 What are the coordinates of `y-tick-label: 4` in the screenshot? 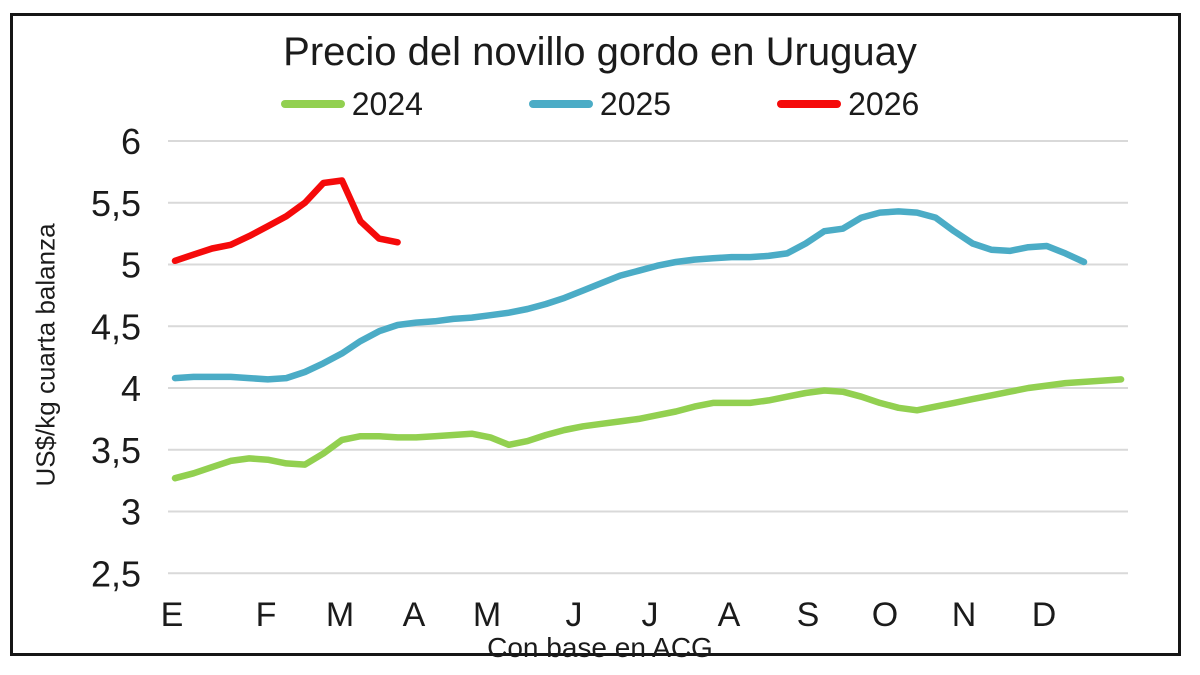 It's located at (131, 388).